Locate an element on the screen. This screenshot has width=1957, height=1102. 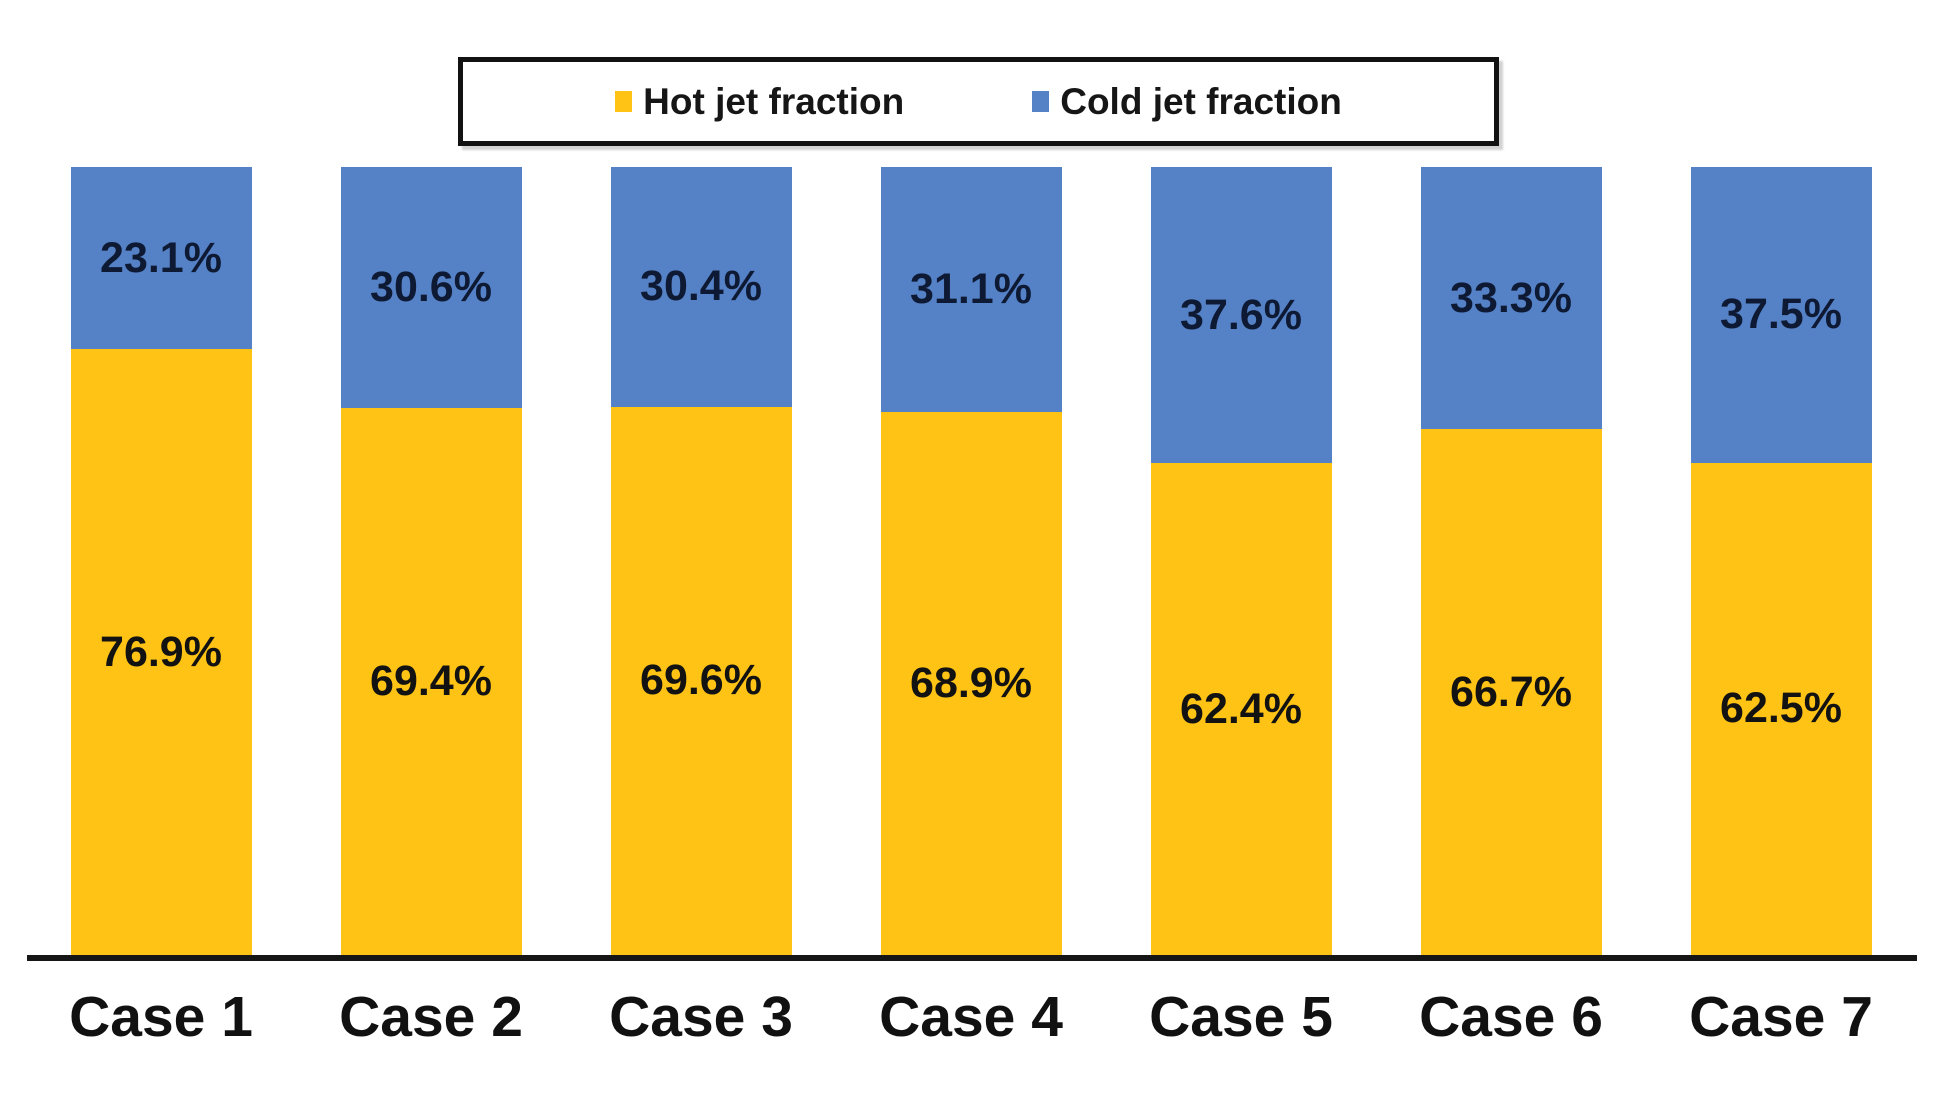
cold-value-label: 37.5% is located at coordinates (1781, 314).